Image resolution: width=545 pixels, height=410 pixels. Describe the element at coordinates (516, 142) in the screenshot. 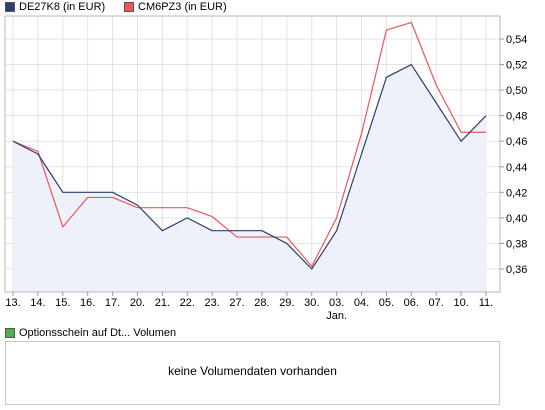

I see `y-tick-label: 0,46` at that location.